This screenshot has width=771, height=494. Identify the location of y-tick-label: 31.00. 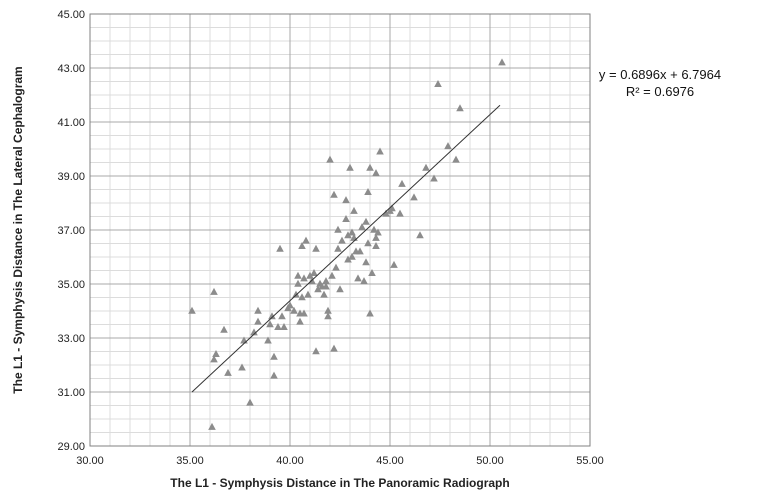
(71, 393).